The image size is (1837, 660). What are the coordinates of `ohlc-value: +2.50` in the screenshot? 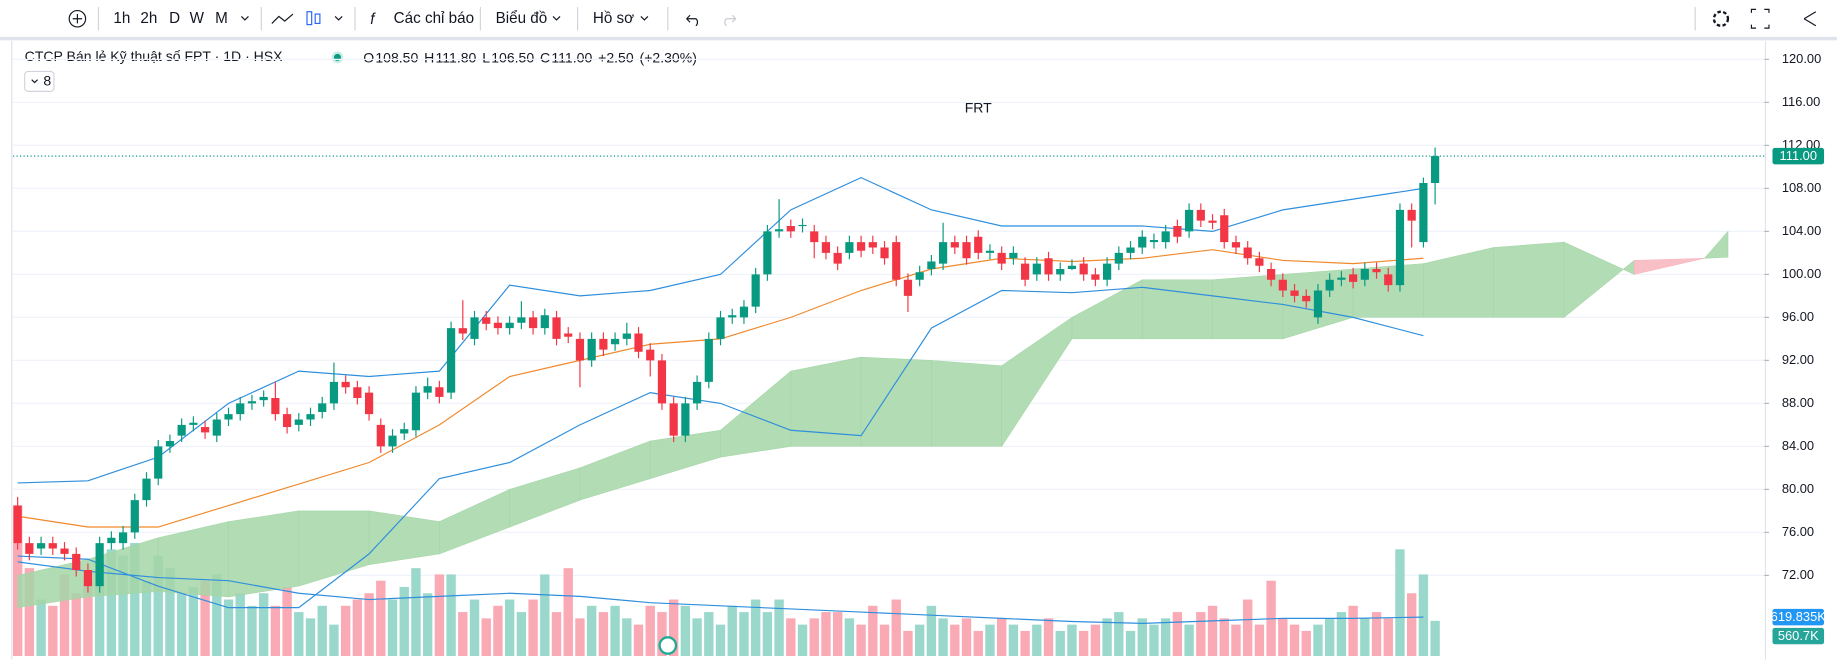 It's located at (616, 57).